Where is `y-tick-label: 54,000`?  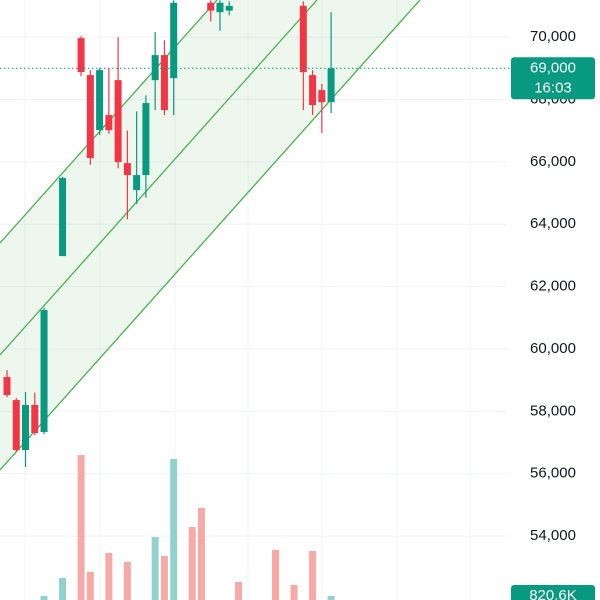
y-tick-label: 54,000 is located at coordinates (553, 535).